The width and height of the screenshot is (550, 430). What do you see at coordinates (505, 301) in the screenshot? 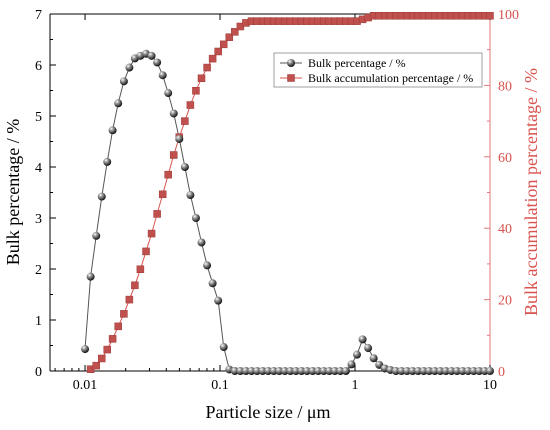
I see `y-right-tick-label: 20` at bounding box center [505, 301].